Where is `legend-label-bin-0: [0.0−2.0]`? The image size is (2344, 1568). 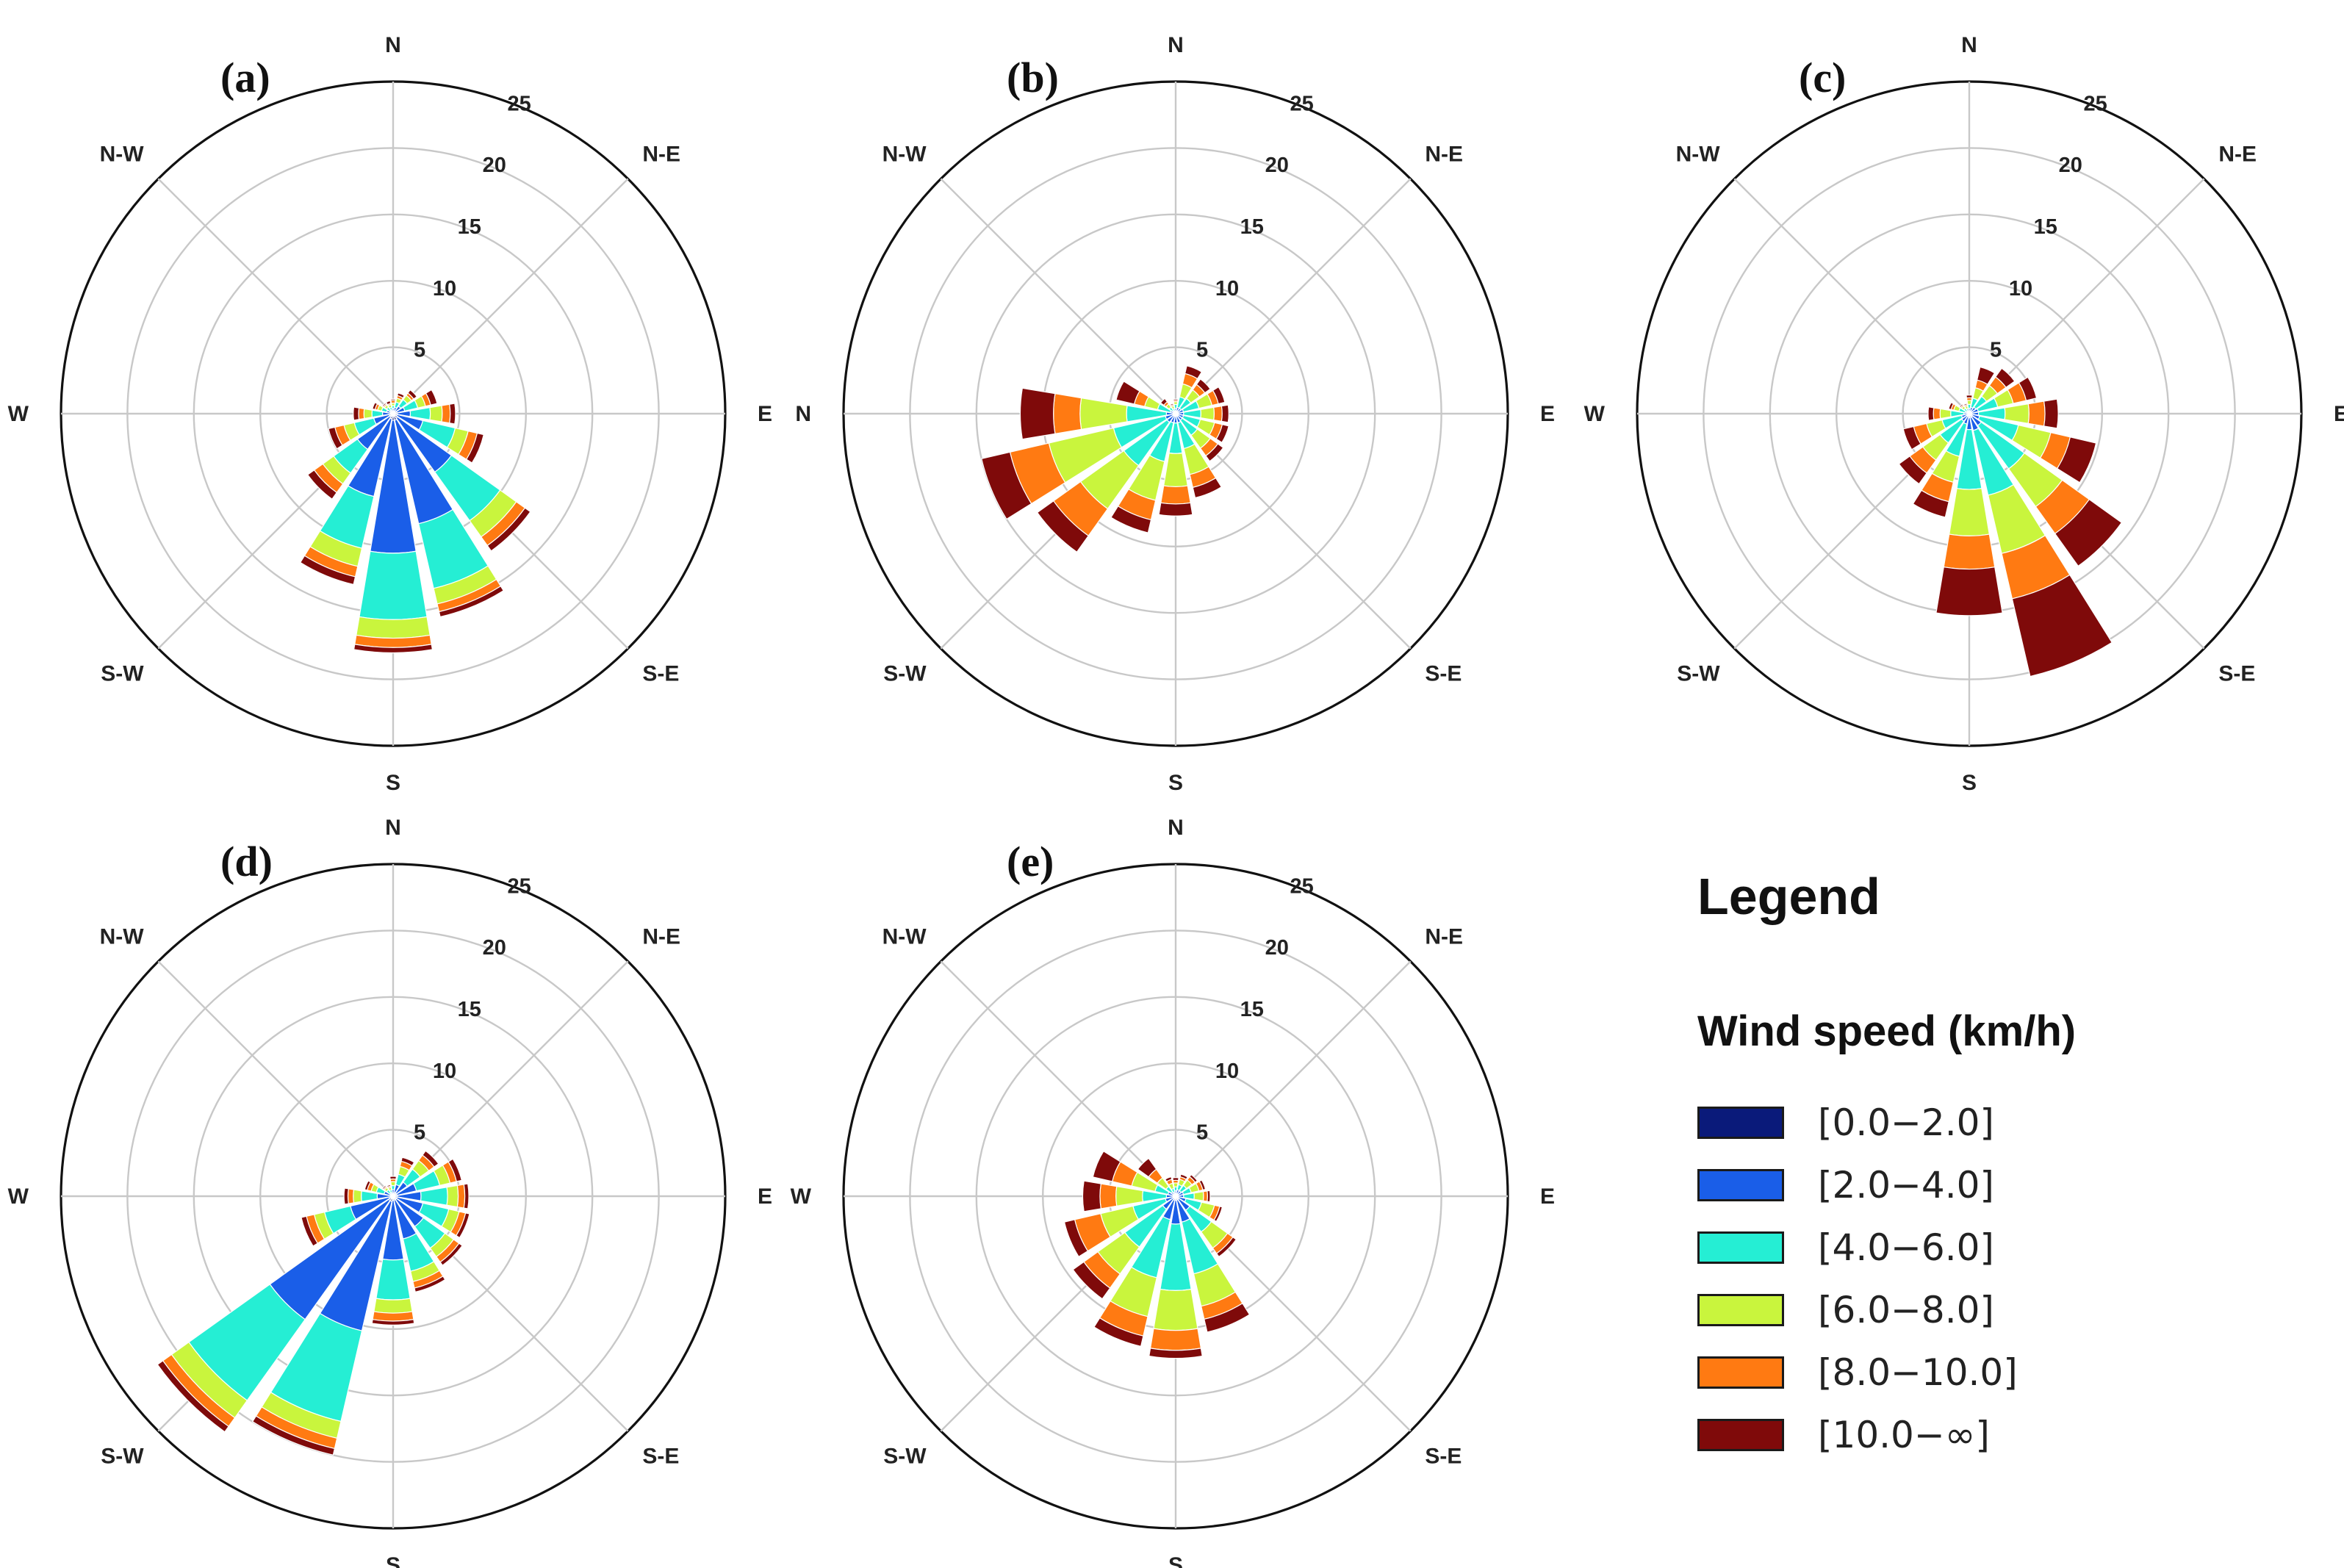
legend-label-bin-0: [0.0−2.0] is located at coordinates (1906, 1123).